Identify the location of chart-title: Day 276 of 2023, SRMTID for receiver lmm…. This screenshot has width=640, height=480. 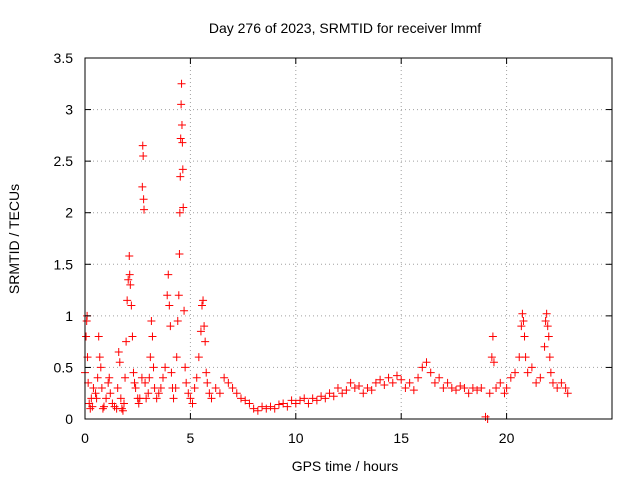
(345, 28).